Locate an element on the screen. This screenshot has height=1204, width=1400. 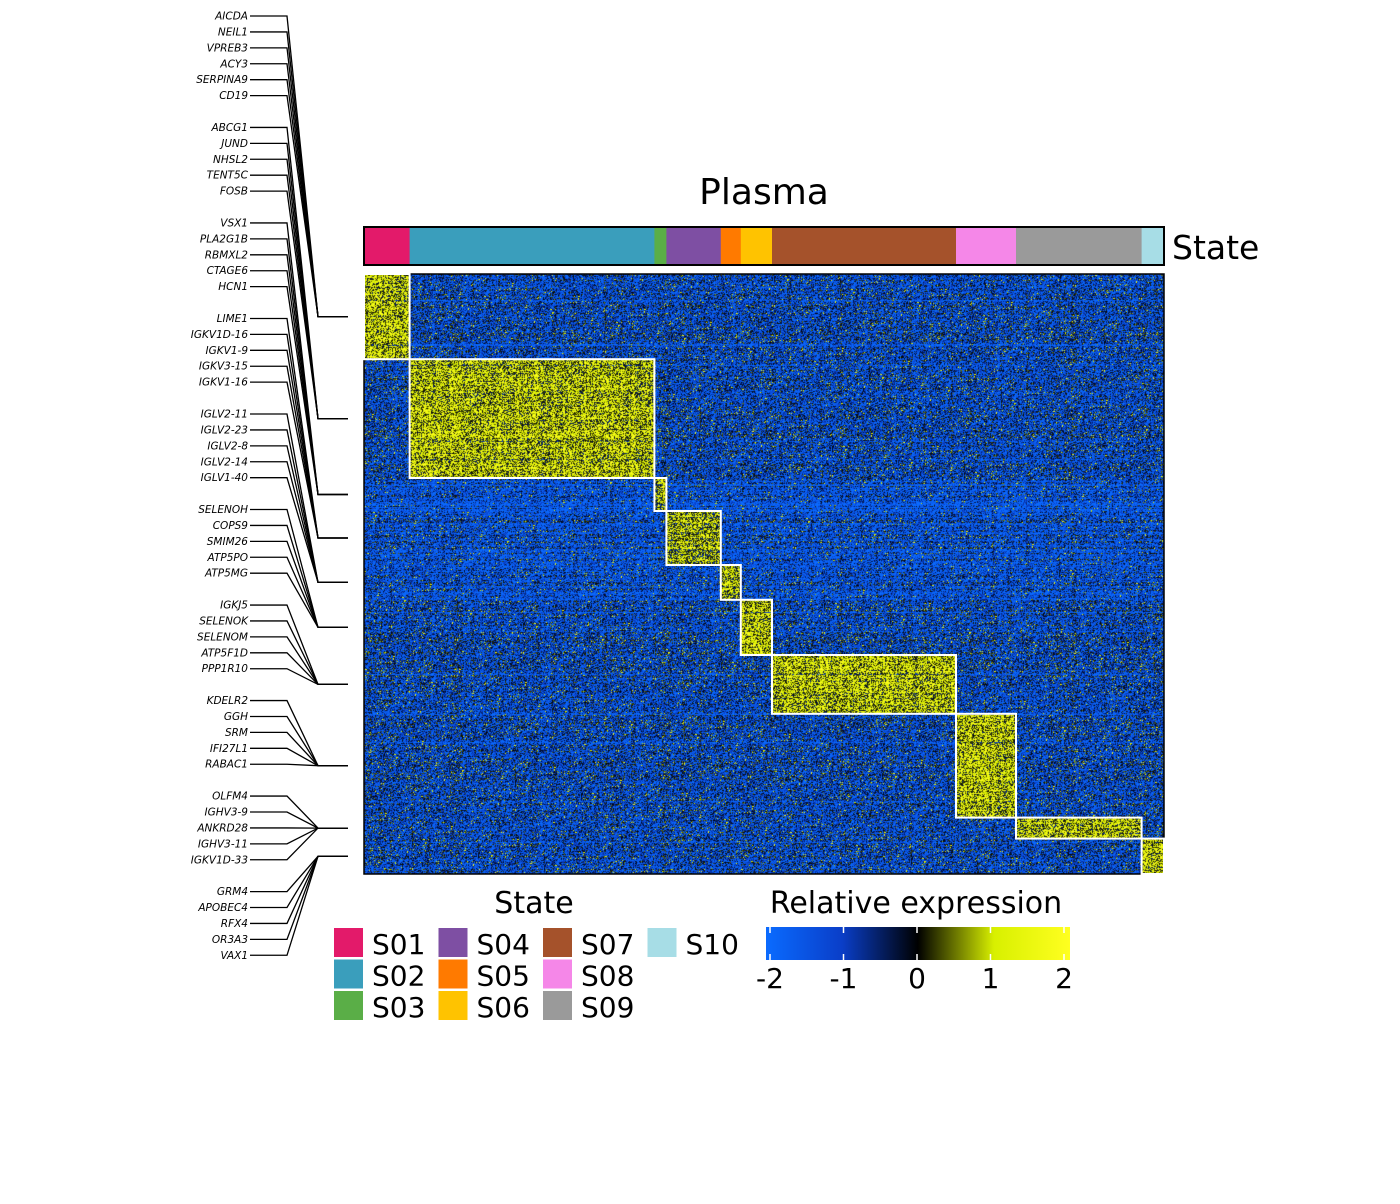
gene-label: IGKV3-15 is located at coordinates (223, 367).